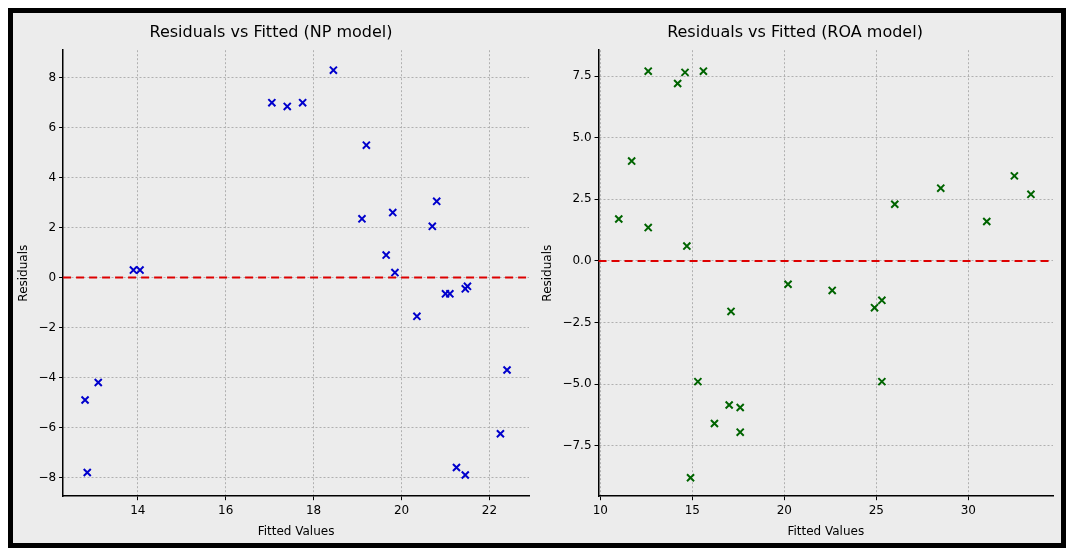 This screenshot has width=1069, height=557. What do you see at coordinates (582, 136) in the screenshot?
I see `y-tick-label: 5.0` at bounding box center [582, 136].